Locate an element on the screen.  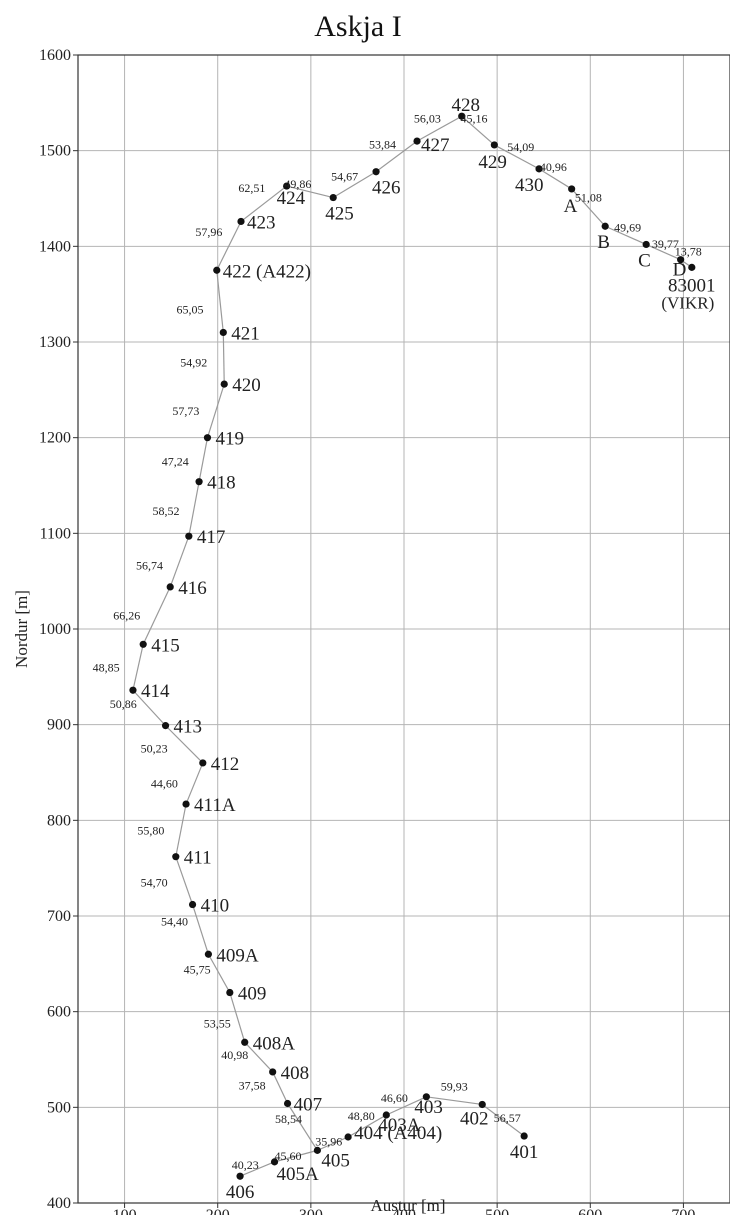
x-tick-label: 400 is located at coordinates (404, 1211).